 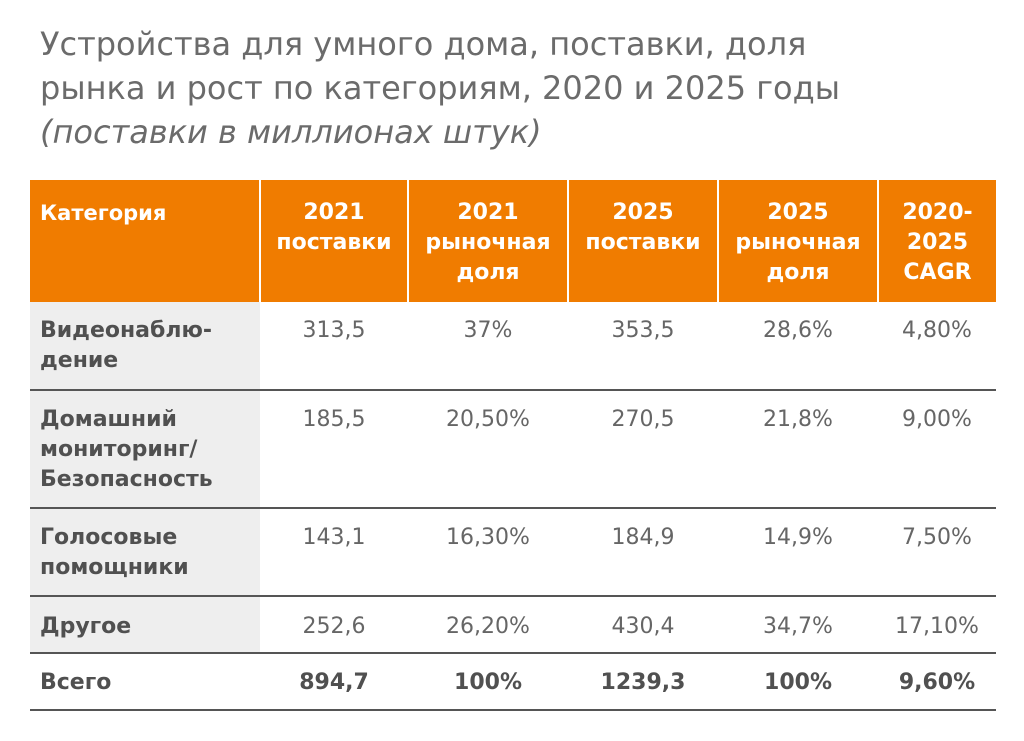 I want to click on cell-value: 14,9%, so click(x=798, y=552).